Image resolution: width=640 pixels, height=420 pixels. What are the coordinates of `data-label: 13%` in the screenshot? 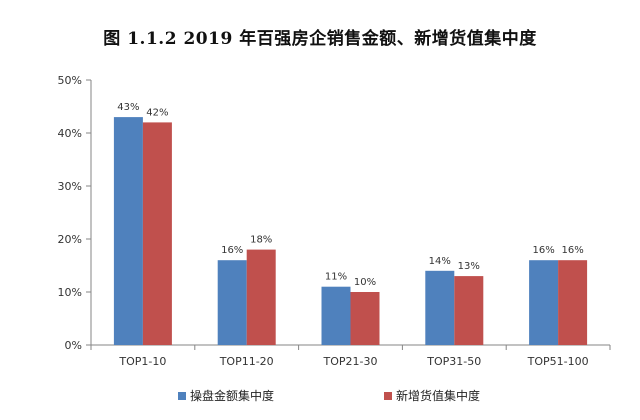 It's located at (469, 266).